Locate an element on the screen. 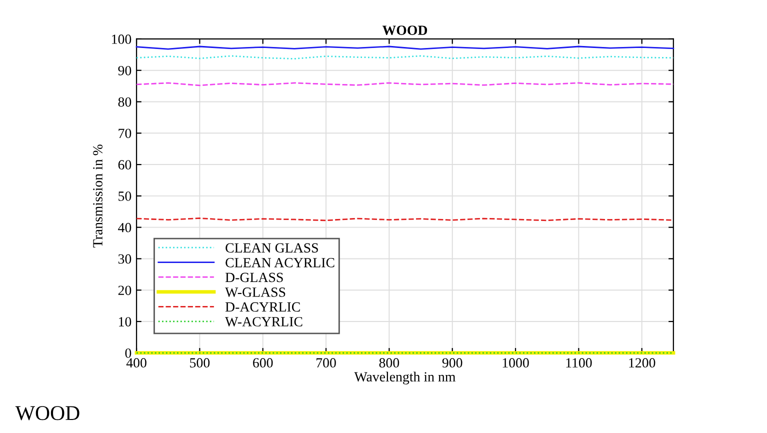  legend-label: D-ACYRLIC is located at coordinates (262, 307).